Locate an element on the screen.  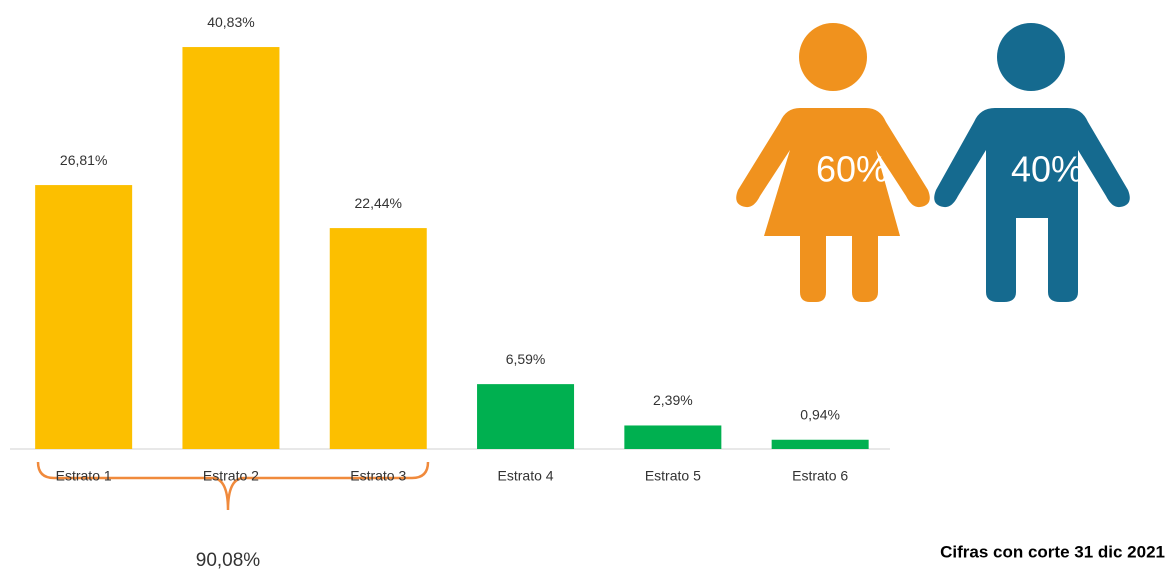
girl-icon is located at coordinates (833, 162).